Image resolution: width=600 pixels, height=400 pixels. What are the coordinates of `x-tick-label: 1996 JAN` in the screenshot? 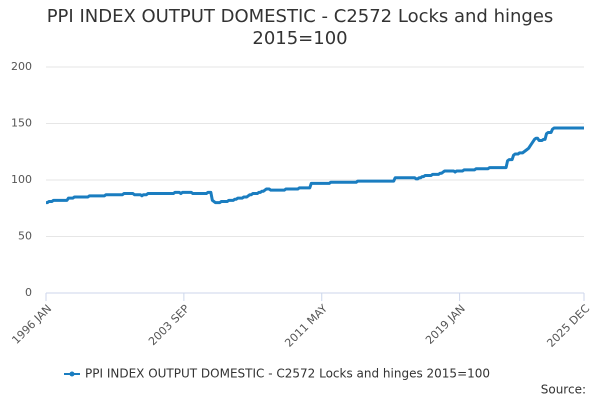 It's located at (31, 324).